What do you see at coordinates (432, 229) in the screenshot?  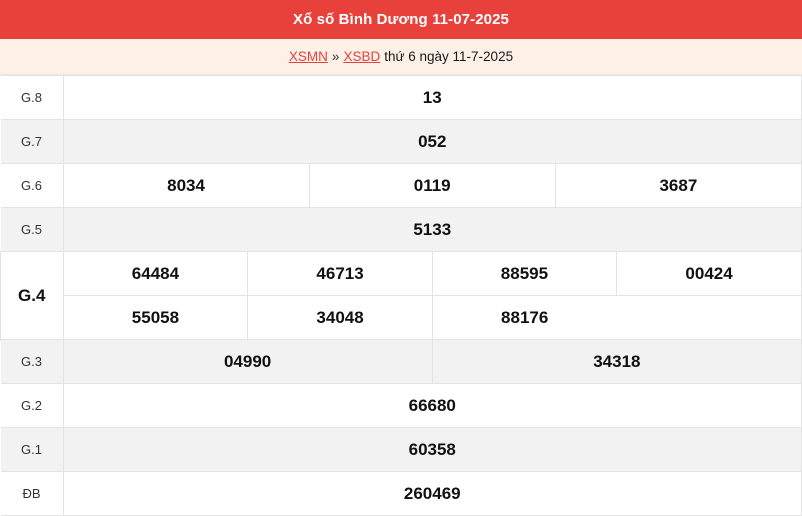 I see `prize-value-g5: 5133` at bounding box center [432, 229].